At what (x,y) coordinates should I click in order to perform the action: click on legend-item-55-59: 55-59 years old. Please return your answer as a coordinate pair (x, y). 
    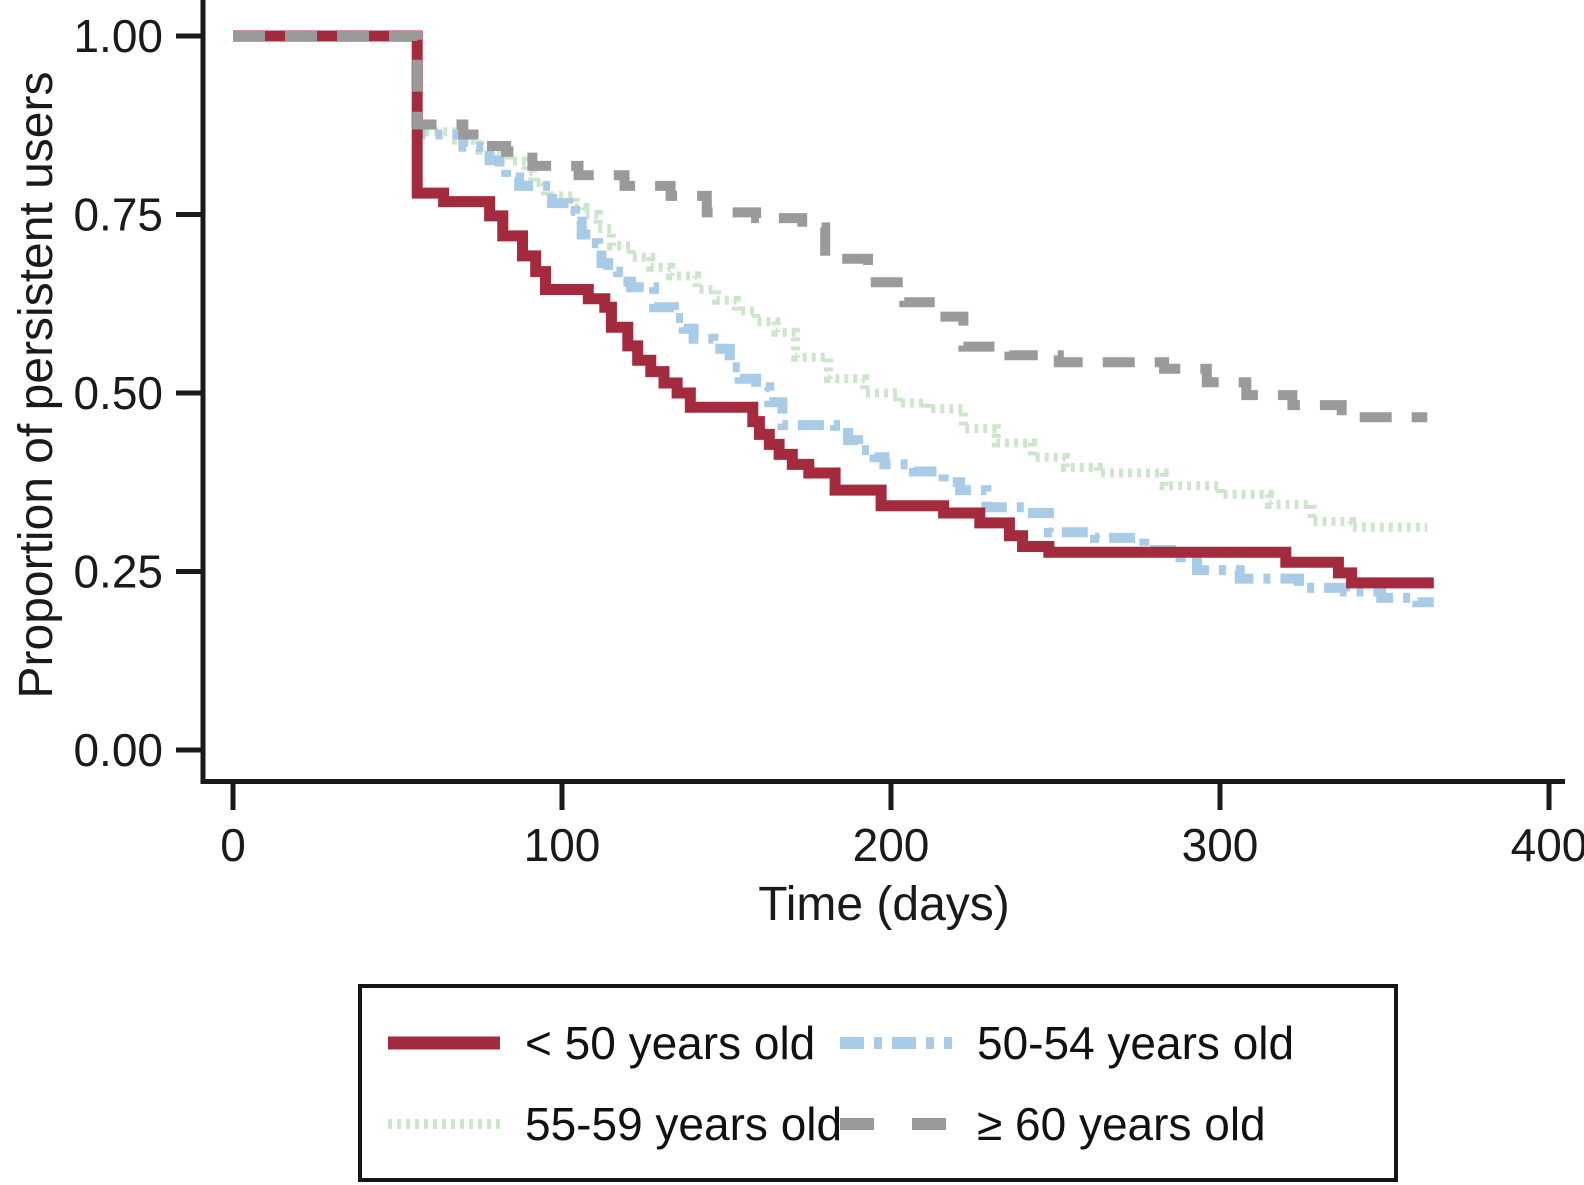
    Looking at the image, I should click on (615, 1123).